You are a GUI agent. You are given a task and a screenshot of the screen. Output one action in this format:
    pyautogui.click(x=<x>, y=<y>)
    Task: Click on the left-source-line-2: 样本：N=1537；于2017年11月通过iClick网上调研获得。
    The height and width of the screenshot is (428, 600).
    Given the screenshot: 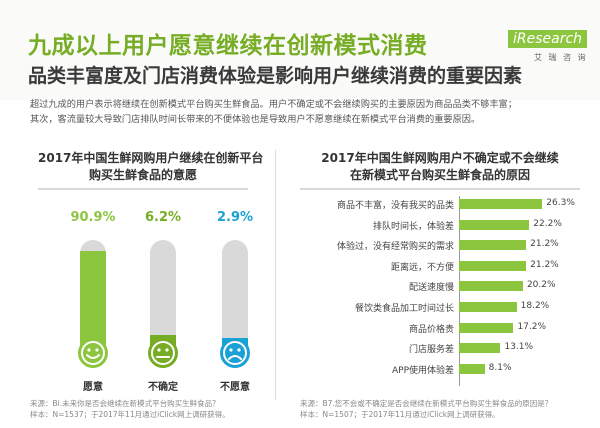 What is the action you would take?
    pyautogui.click(x=130, y=414)
    